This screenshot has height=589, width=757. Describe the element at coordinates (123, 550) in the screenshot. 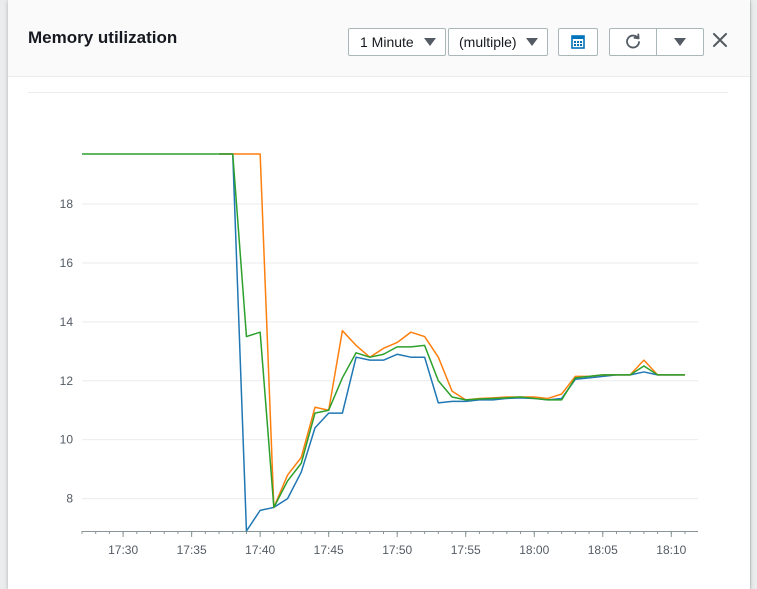

I see `x-tick-label: 17:30` at that location.